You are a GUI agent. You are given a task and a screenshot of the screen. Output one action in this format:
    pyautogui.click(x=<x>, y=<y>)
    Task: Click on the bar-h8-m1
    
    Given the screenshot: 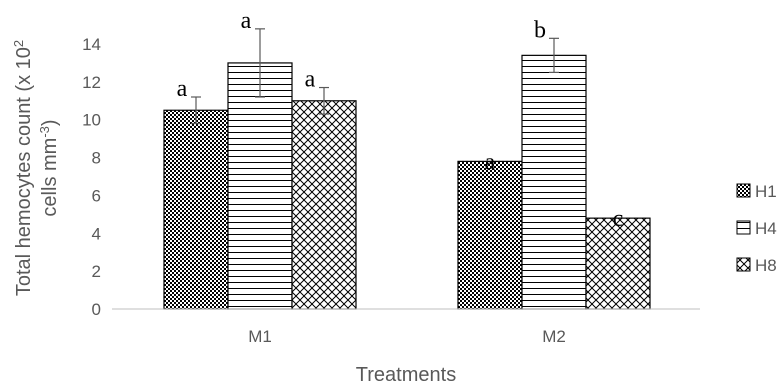 What is the action you would take?
    pyautogui.click(x=324, y=205)
    